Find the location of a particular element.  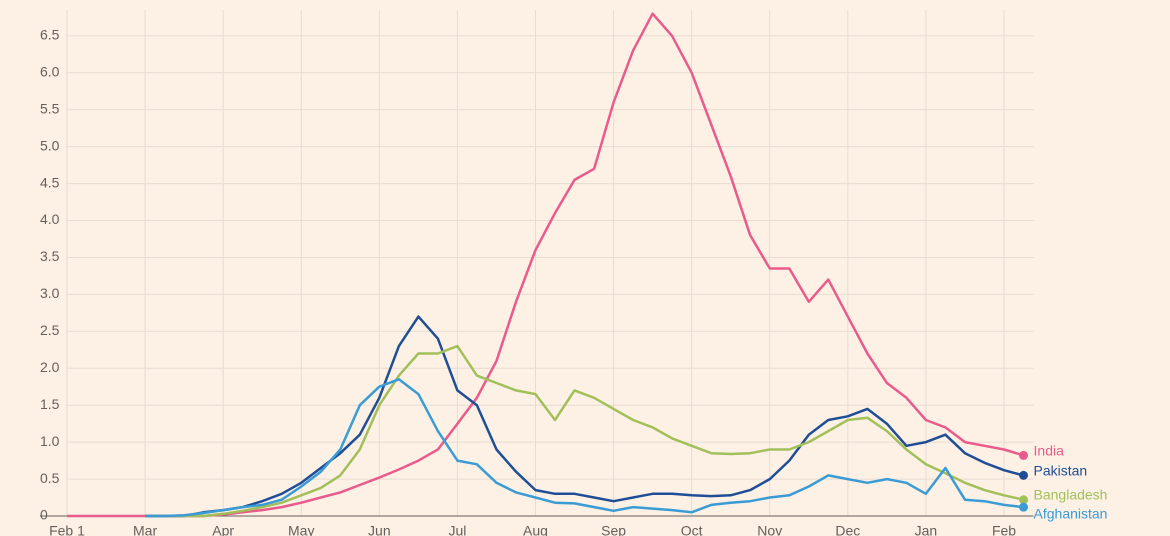

y-tick-label: 6.5 is located at coordinates (50, 35).